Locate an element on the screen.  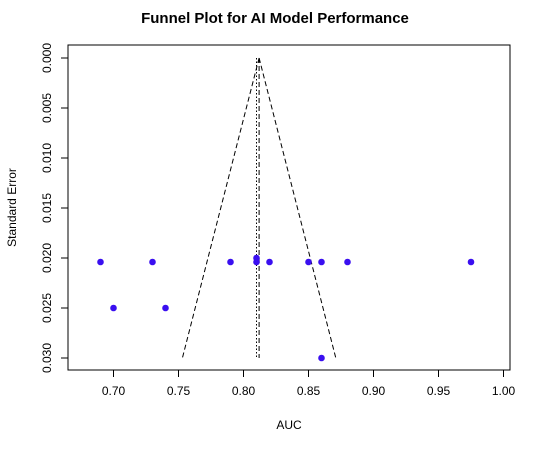
y-tick-label: 0.025 is located at coordinates (47, 308).